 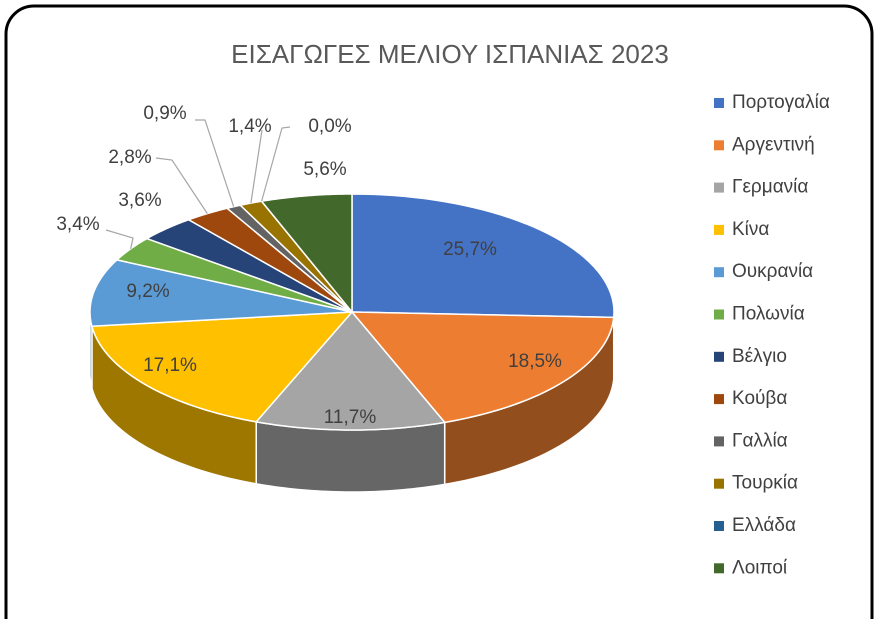 I want to click on data-label: 9,2%, so click(x=147, y=291).